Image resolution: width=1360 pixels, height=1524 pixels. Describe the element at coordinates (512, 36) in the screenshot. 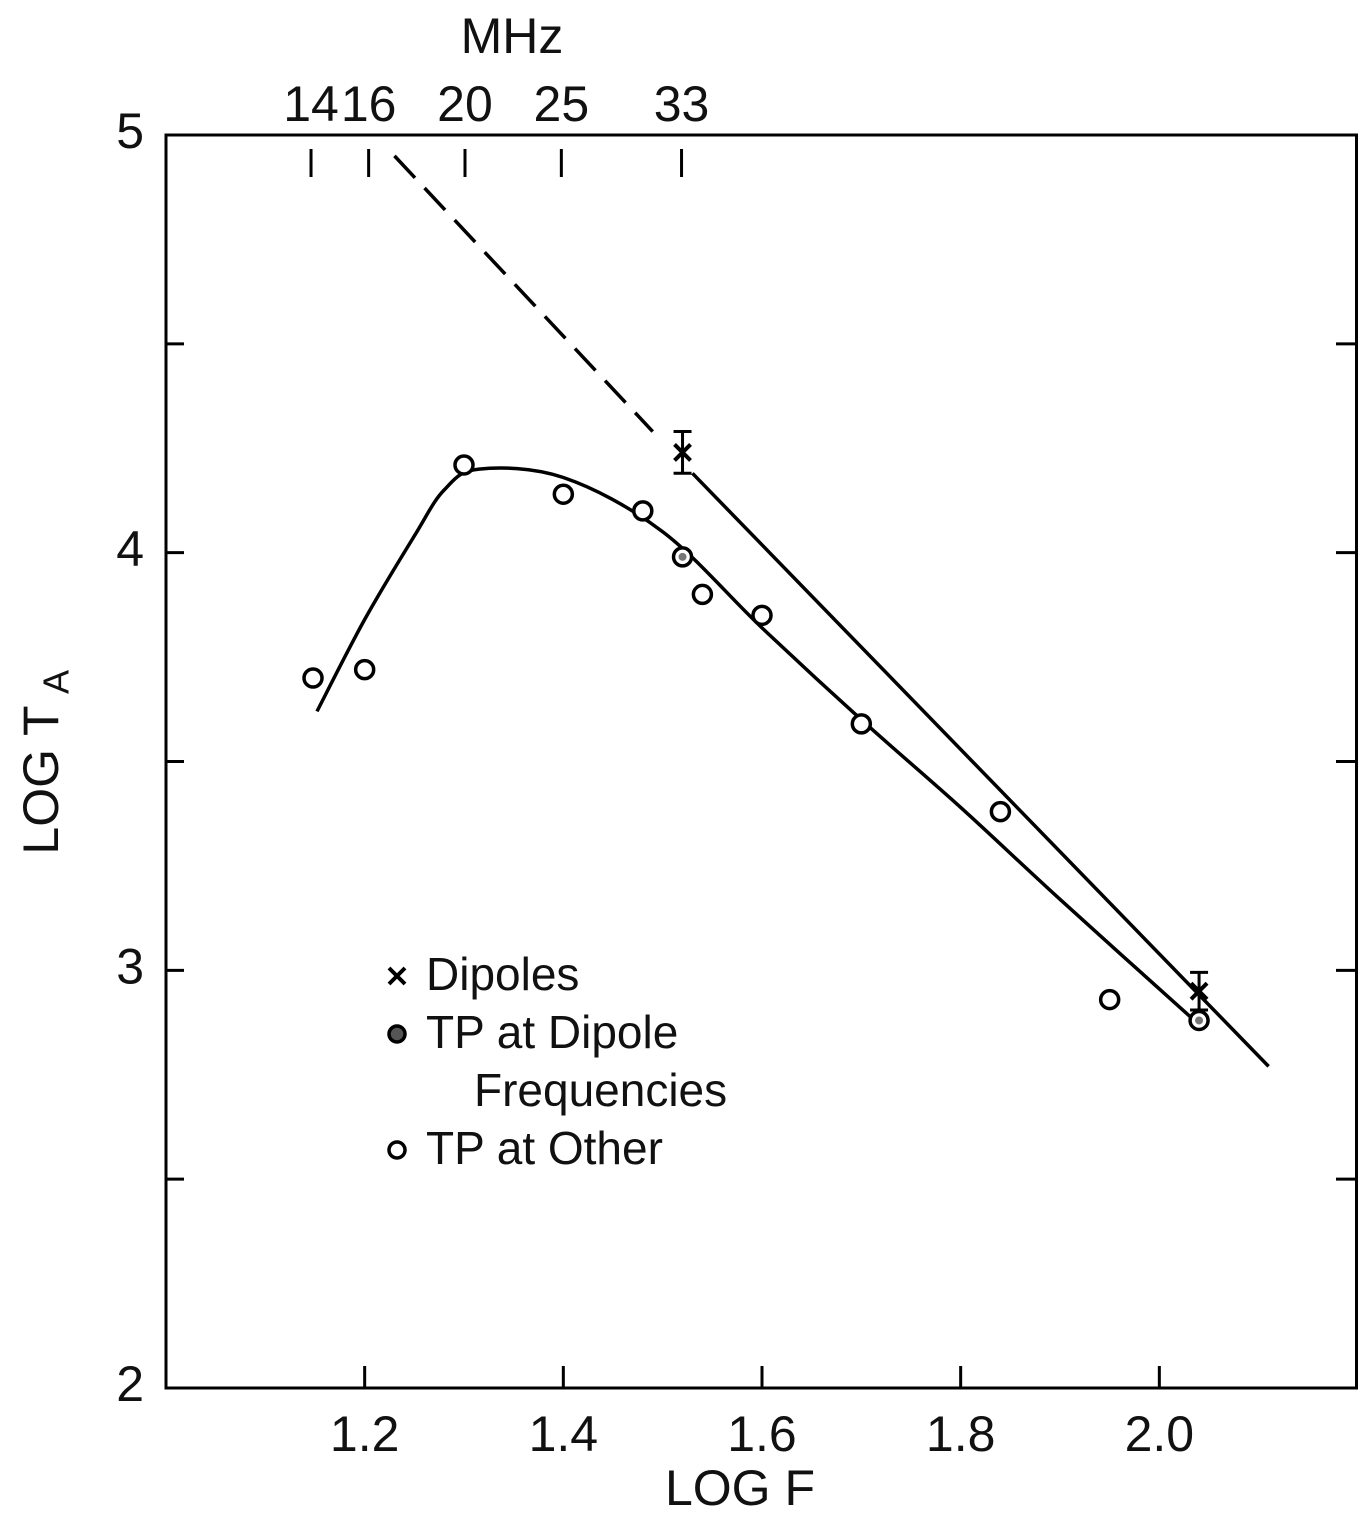

I see `top-axis-label: MHz` at that location.